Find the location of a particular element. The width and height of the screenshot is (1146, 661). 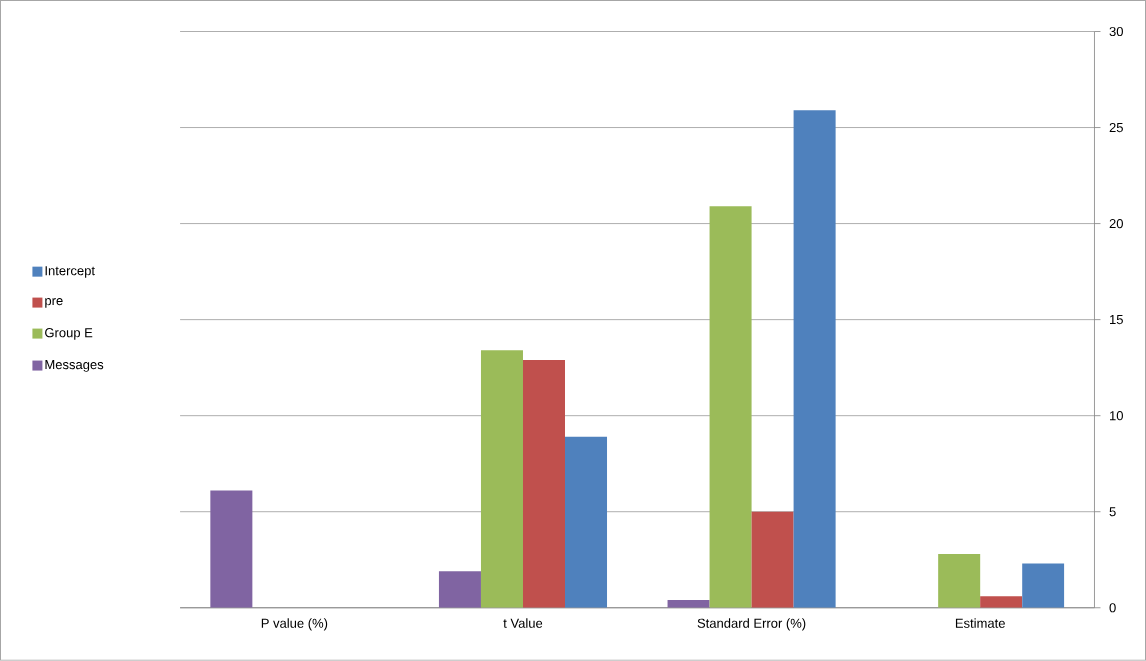

x-tick-label: Standard Error (%) is located at coordinates (751, 624).